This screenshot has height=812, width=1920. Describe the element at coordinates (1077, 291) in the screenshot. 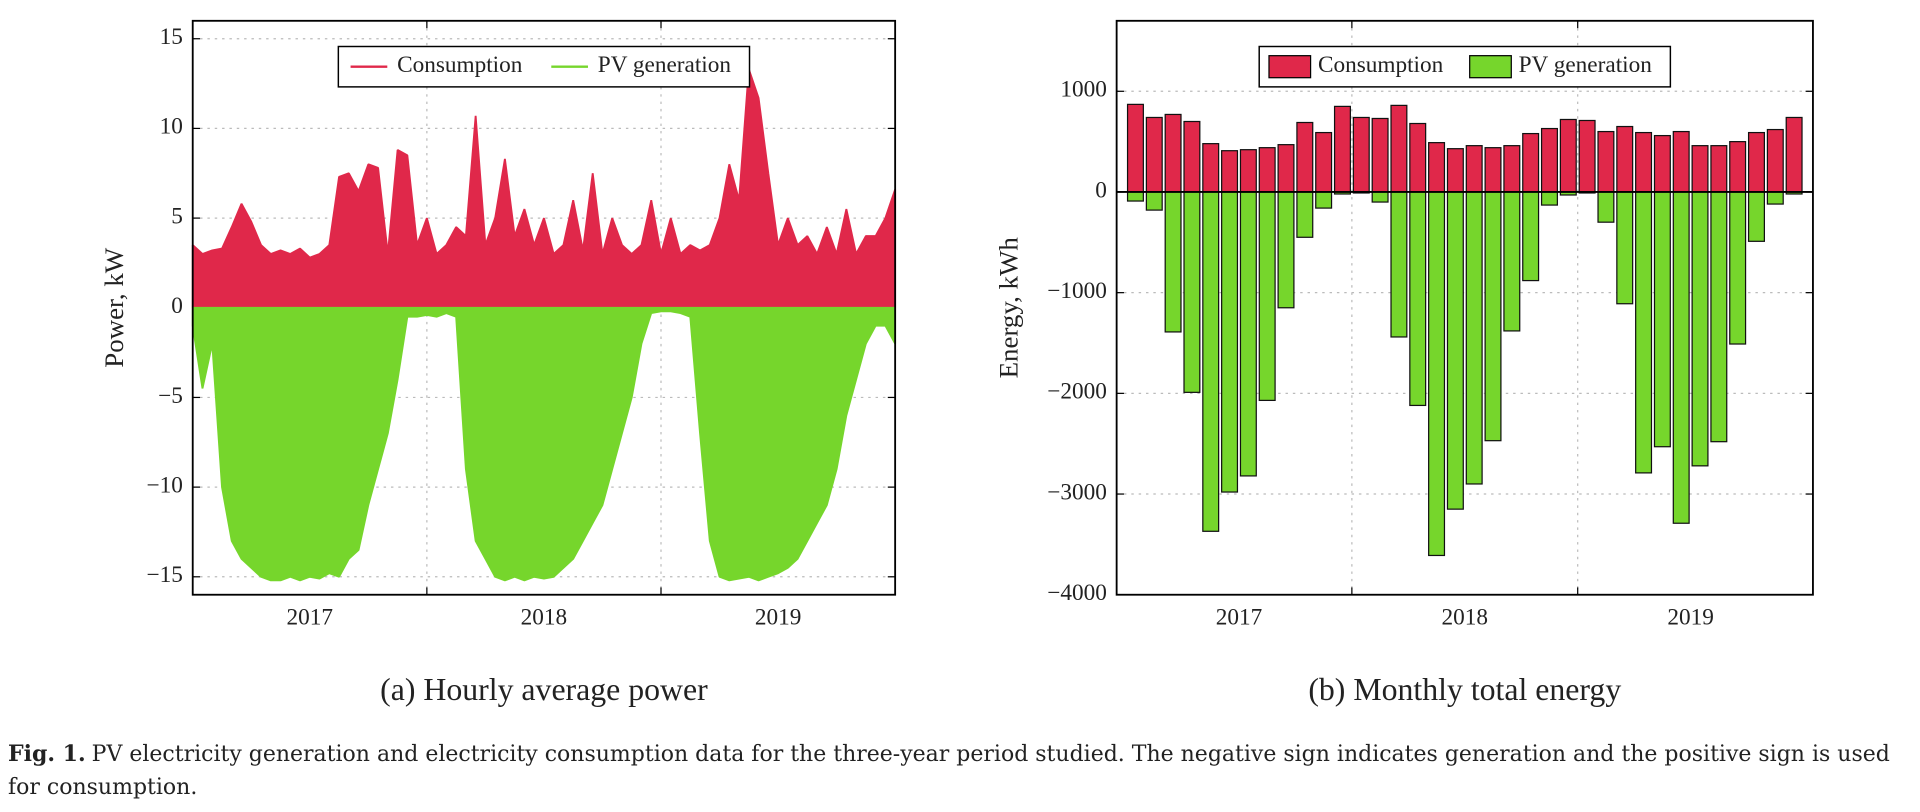

I see `y-tick-label: −1000` at that location.